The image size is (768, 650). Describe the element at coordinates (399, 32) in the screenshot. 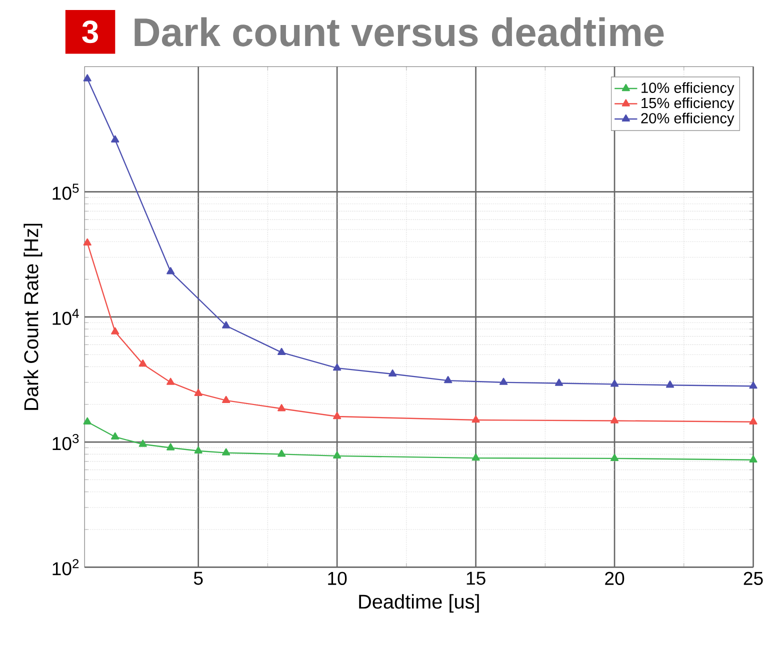

I see `chart-title: Dark count versus deadtime` at that location.